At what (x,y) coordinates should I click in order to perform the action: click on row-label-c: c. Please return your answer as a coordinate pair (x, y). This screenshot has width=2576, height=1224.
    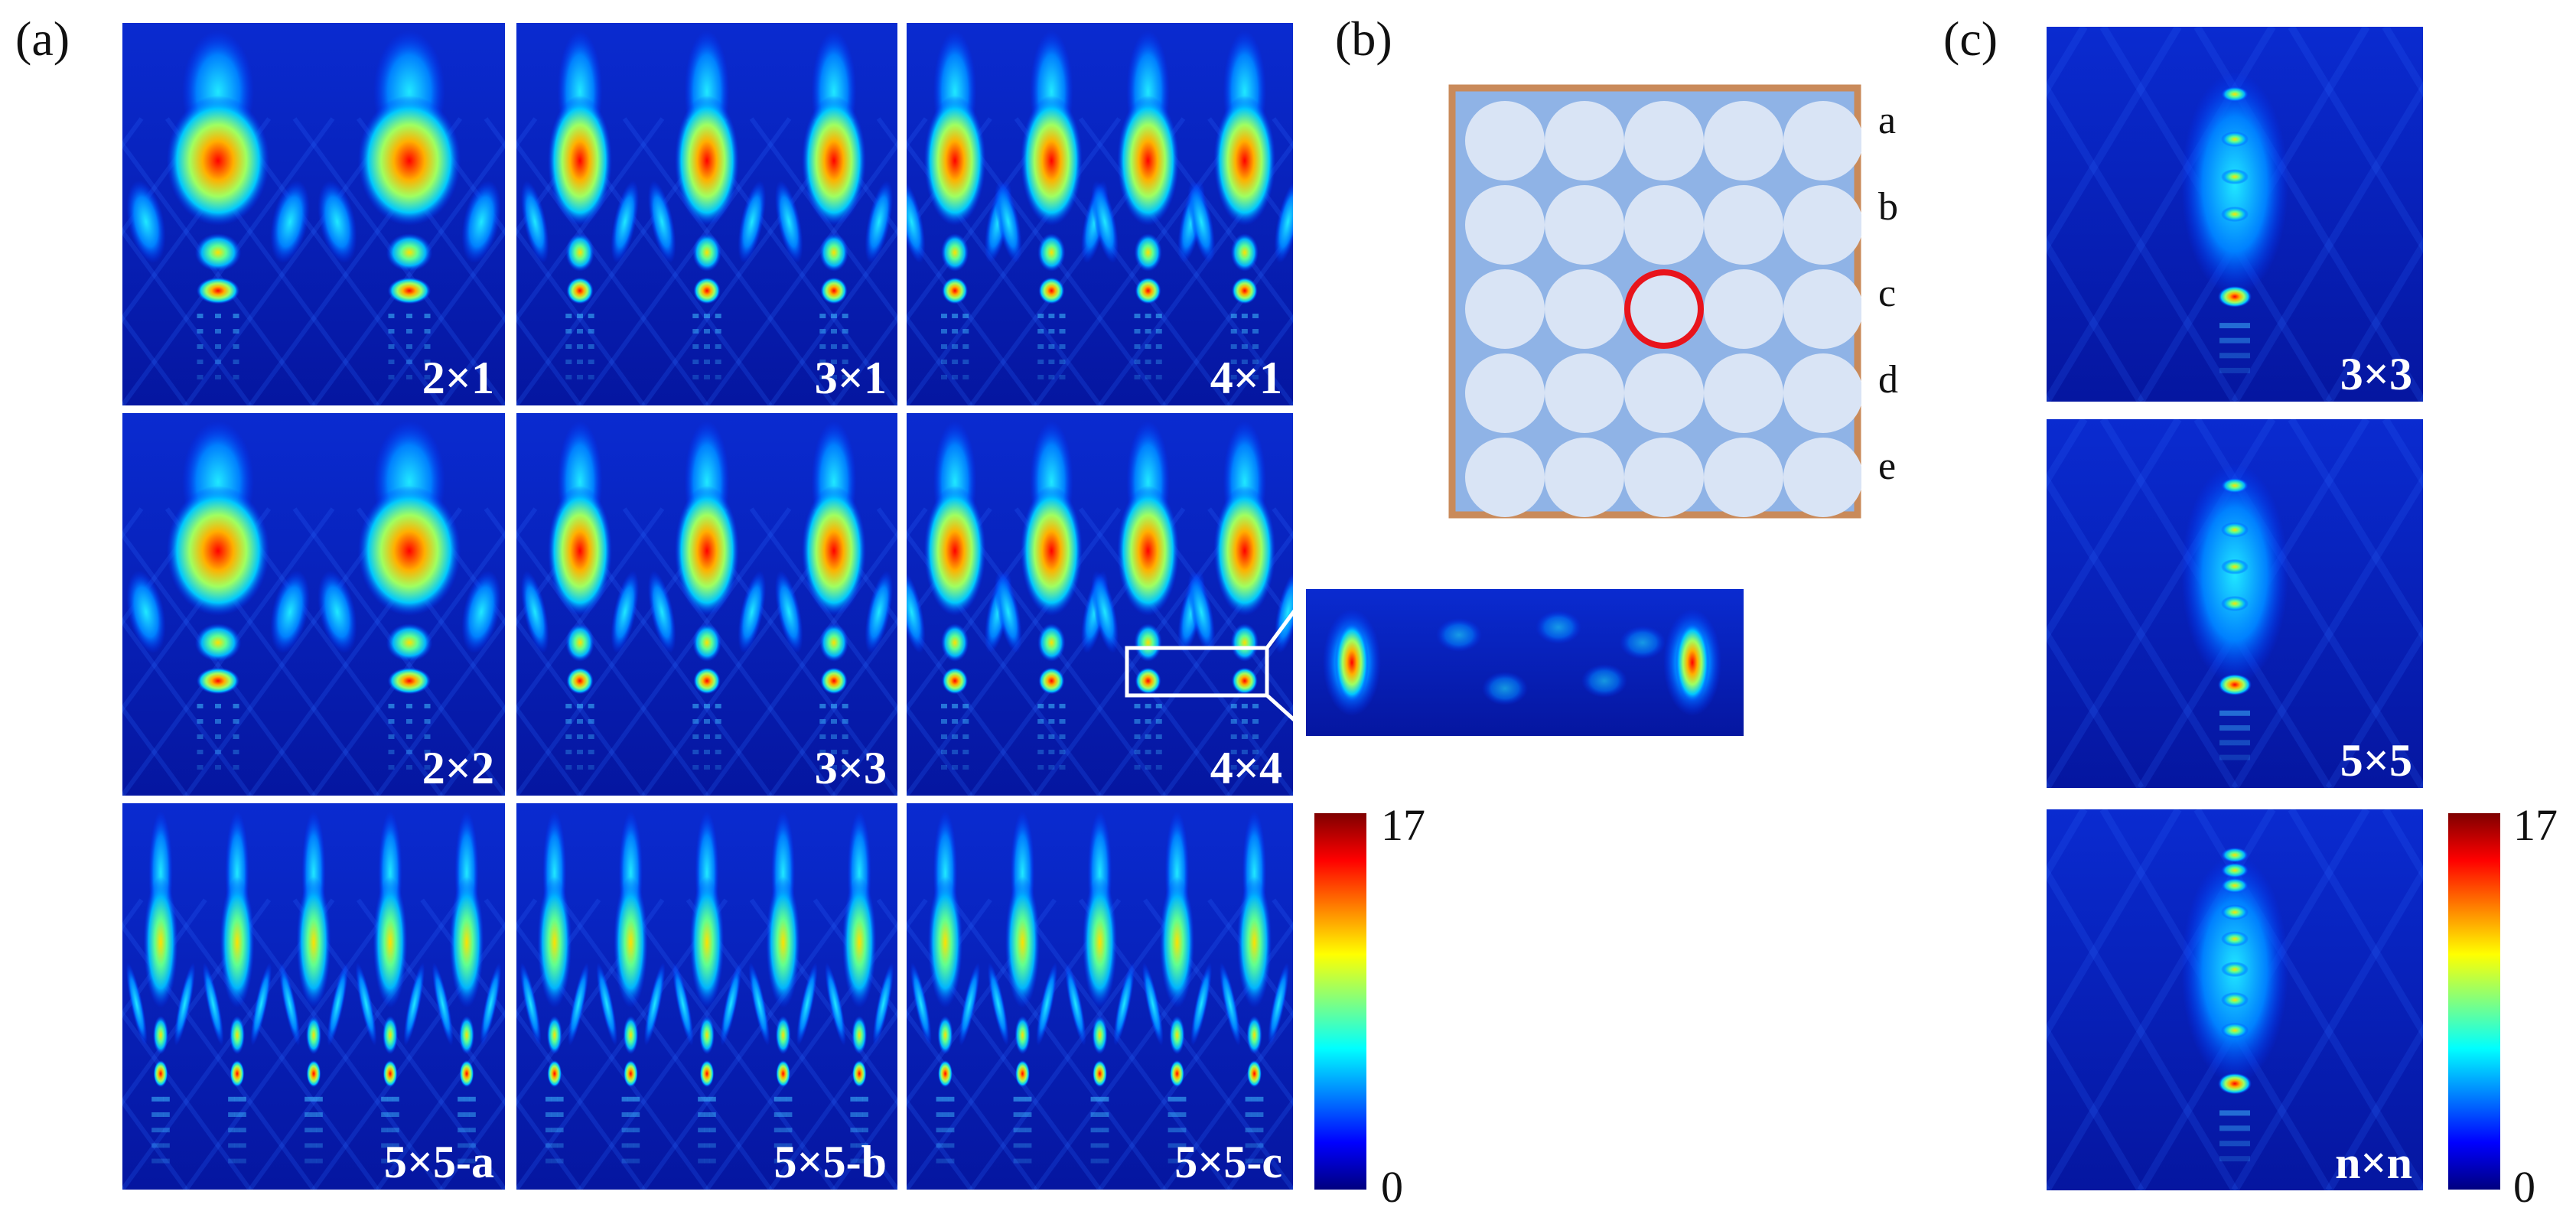
    Looking at the image, I should click on (1888, 293).